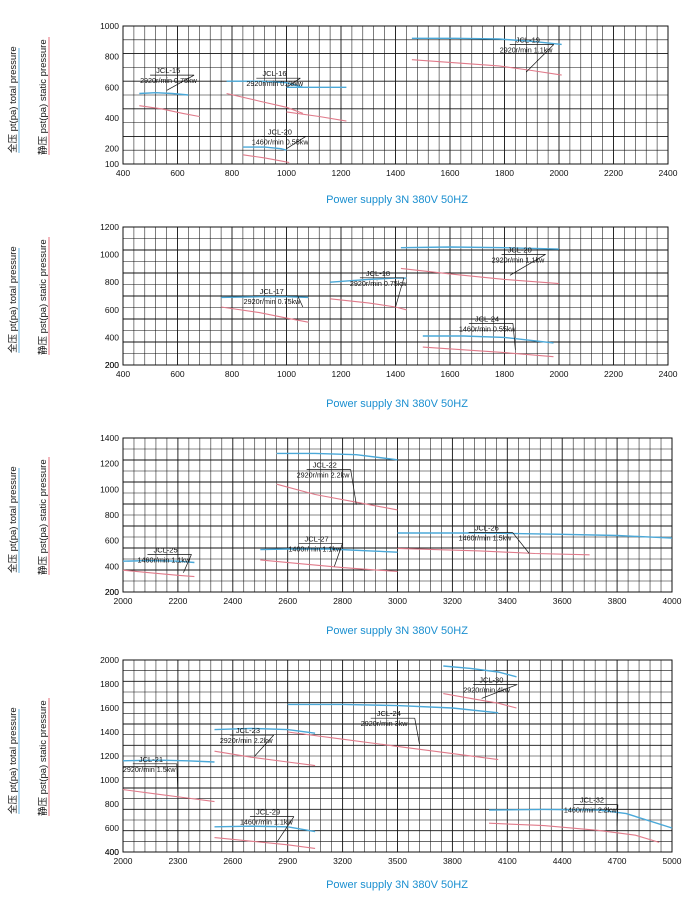 This screenshot has height=910, width=700. What do you see at coordinates (591, 810) in the screenshot?
I see `series-spec-label: 1460r/min 2.2kw` at bounding box center [591, 810].